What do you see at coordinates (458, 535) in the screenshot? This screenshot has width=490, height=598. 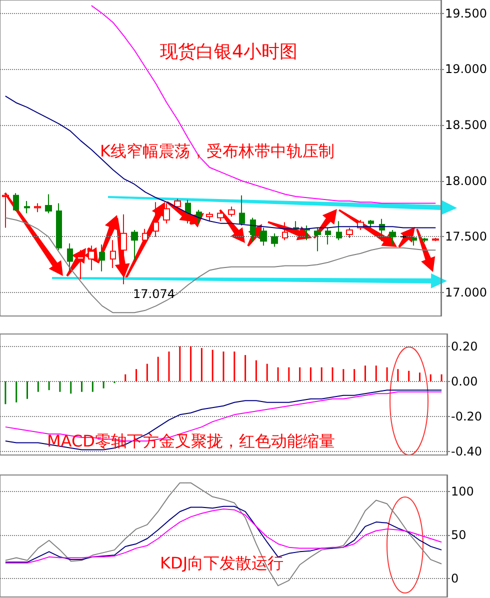 I see `y-tick-label: 50` at bounding box center [458, 535].